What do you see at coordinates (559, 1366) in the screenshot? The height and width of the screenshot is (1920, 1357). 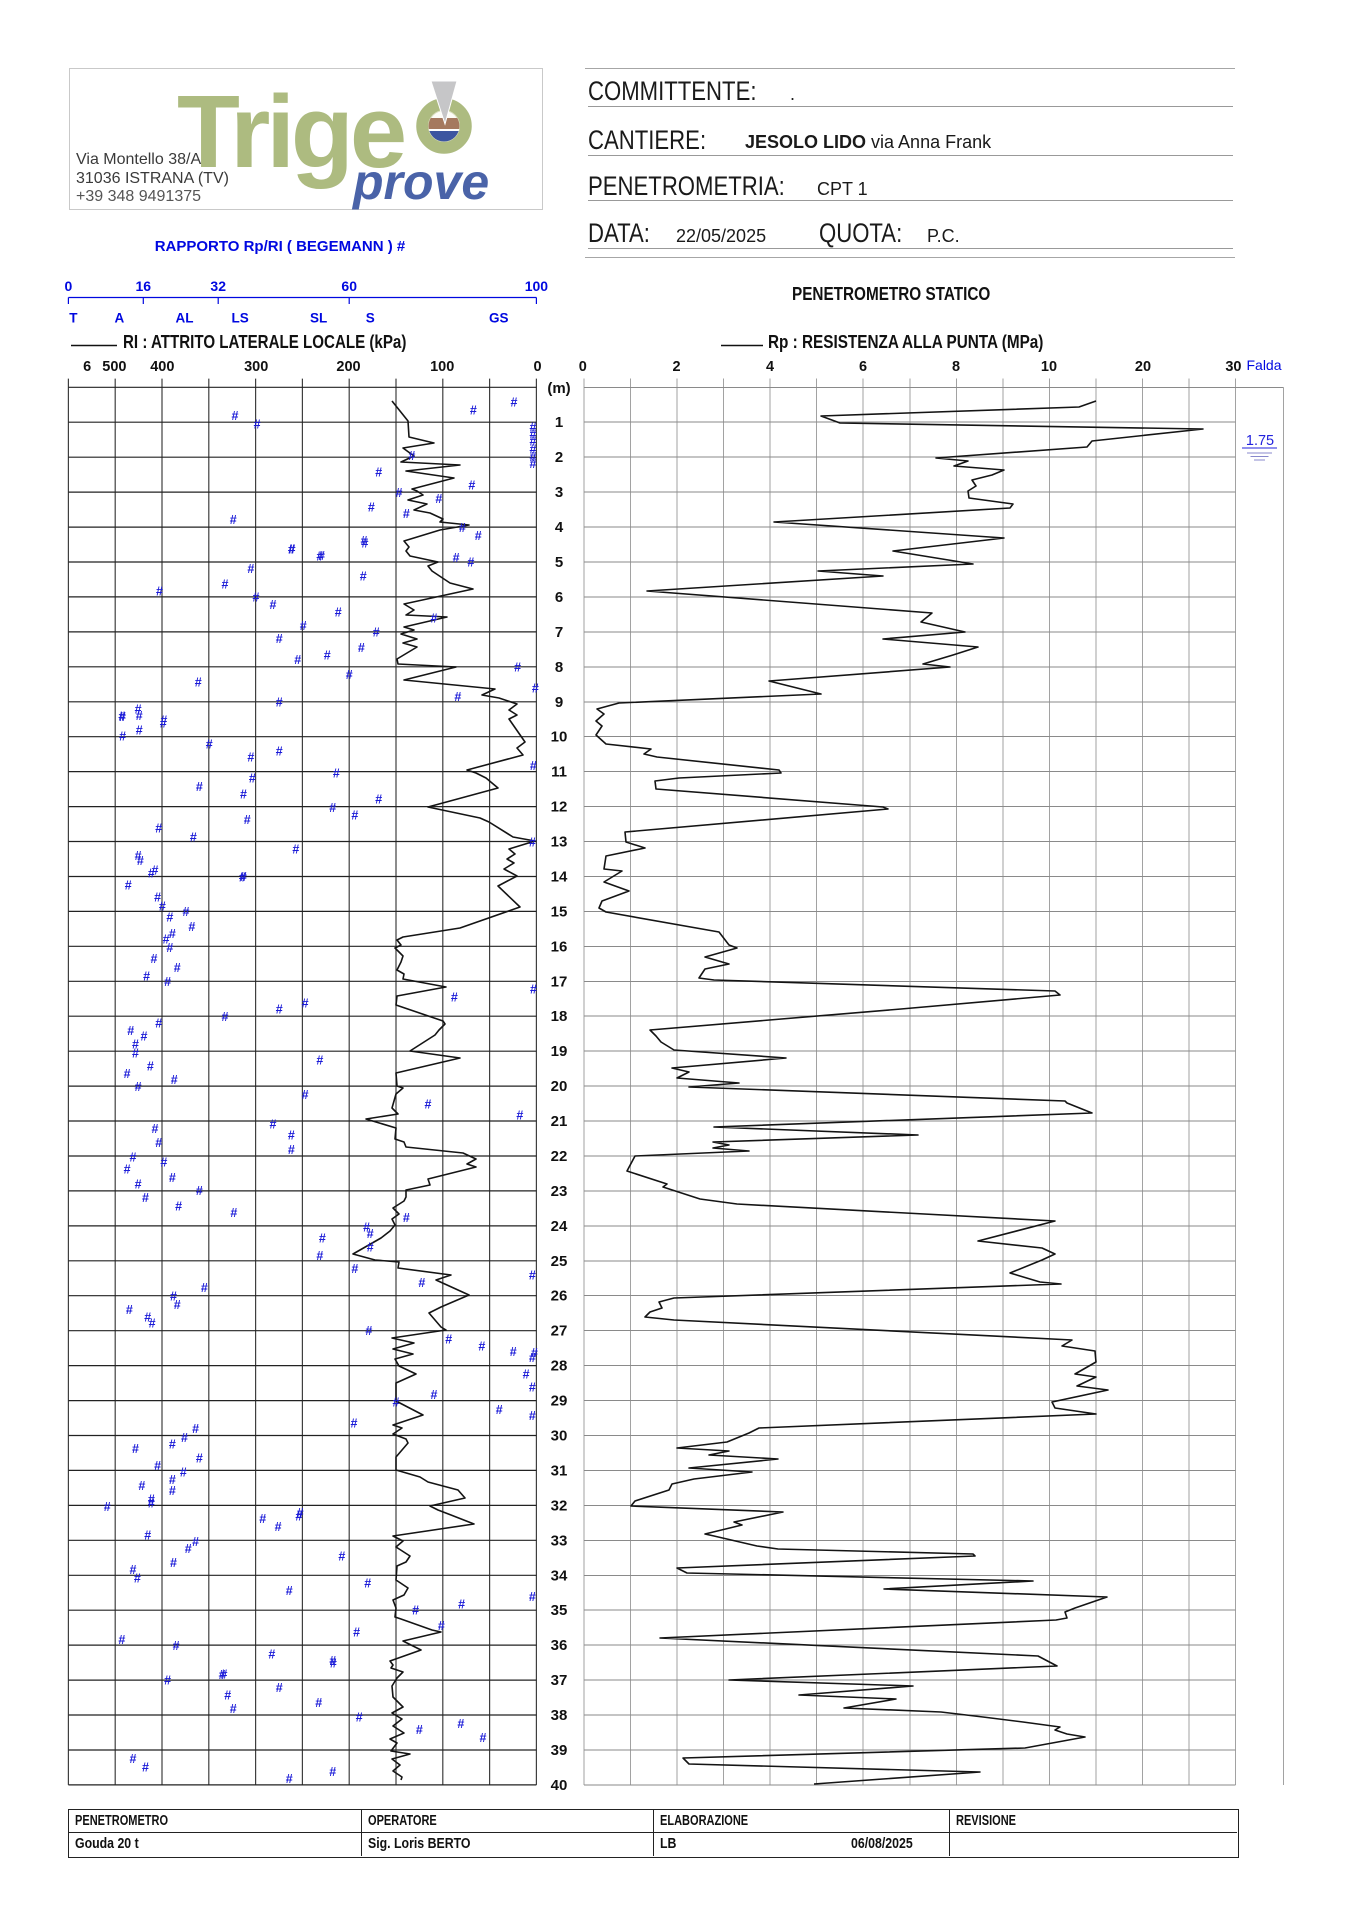 I see `svg-text: 28` at bounding box center [559, 1366].